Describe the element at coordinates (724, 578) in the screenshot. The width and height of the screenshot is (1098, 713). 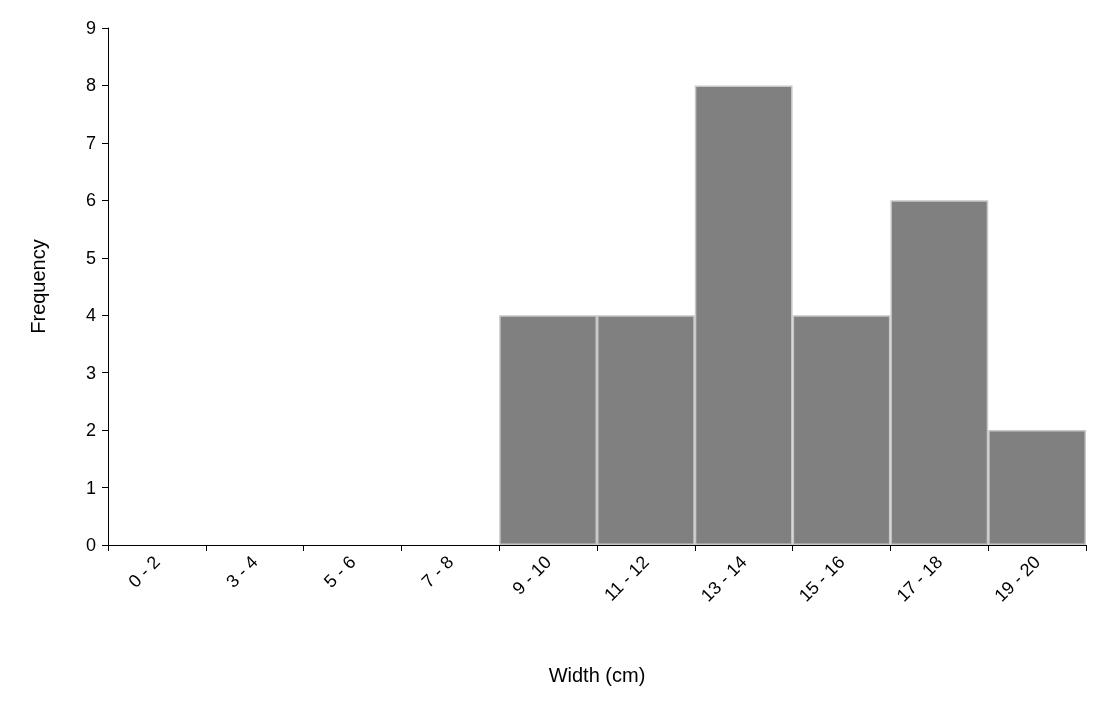
I see `x-tick-label: 13 - 14` at that location.